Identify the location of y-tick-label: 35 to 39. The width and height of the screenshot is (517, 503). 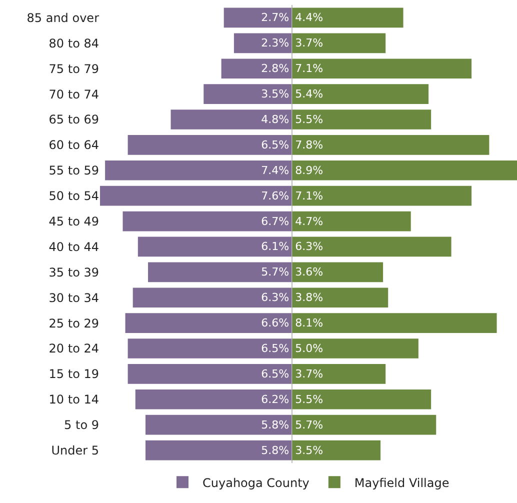
(73, 272).